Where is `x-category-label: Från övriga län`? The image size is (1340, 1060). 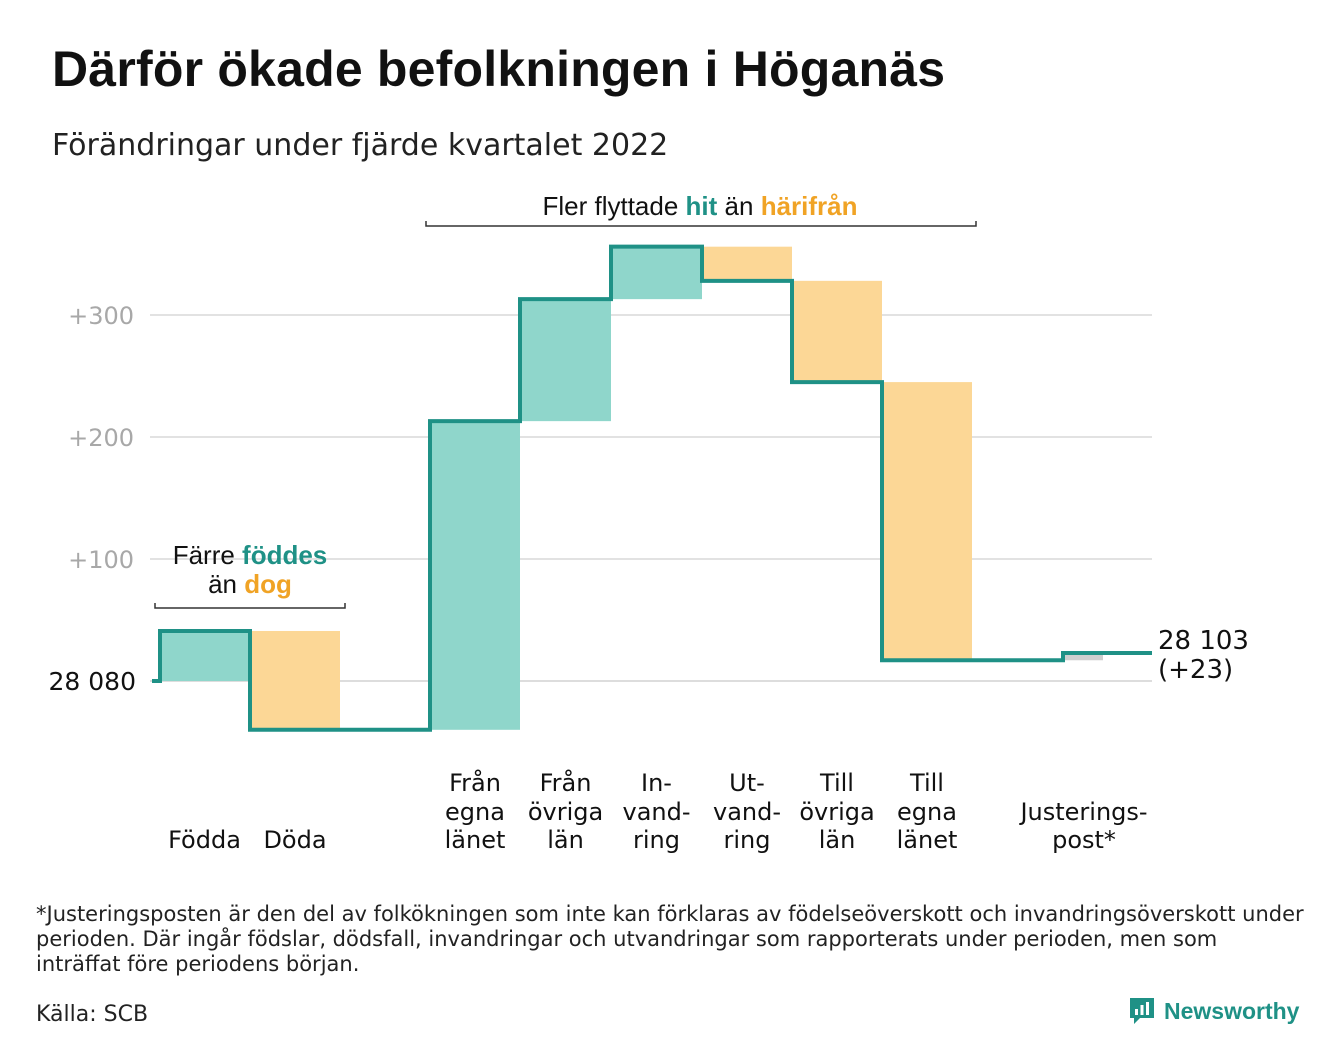 x-category-label: Från övriga län is located at coordinates (565, 811).